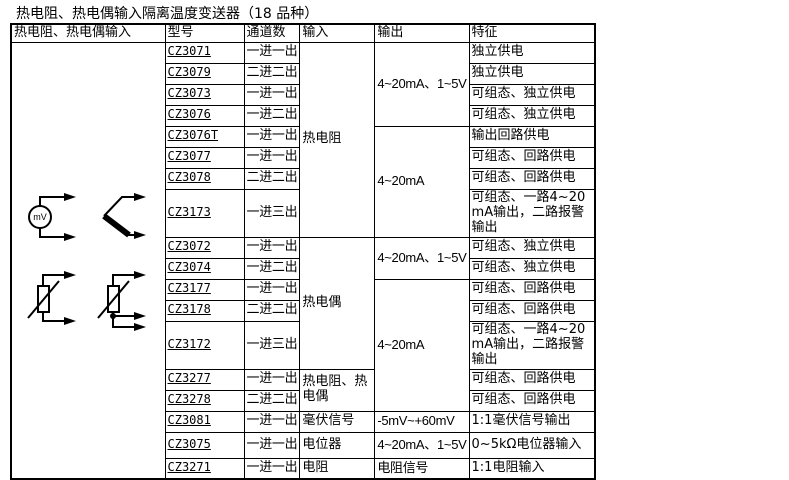 The image size is (789, 480). I want to click on model-cell: CZ3081, so click(204, 421).